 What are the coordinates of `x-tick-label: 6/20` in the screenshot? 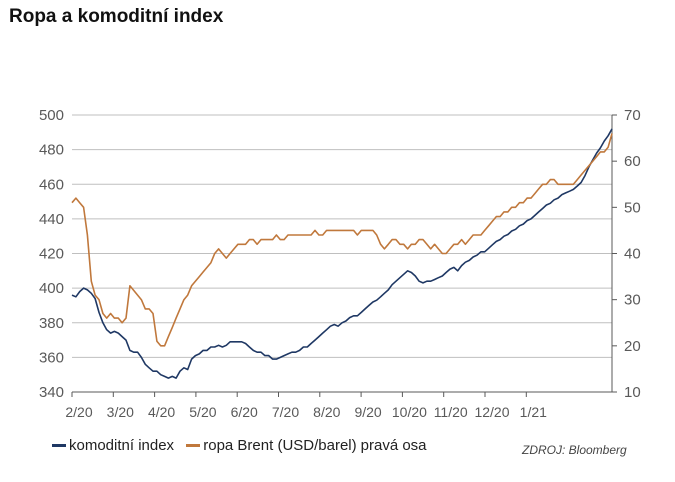 It's located at (244, 412).